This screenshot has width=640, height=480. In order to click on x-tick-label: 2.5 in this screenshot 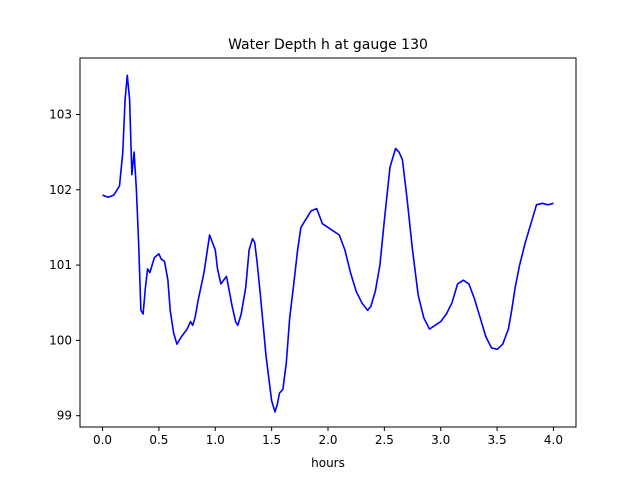, I will do `click(384, 440)`.